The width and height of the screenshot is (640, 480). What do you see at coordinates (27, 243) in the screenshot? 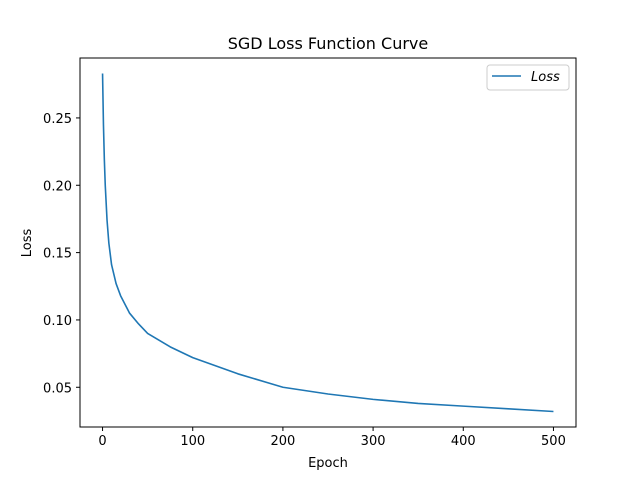
I see `y-axis-label: Loss` at bounding box center [27, 243].